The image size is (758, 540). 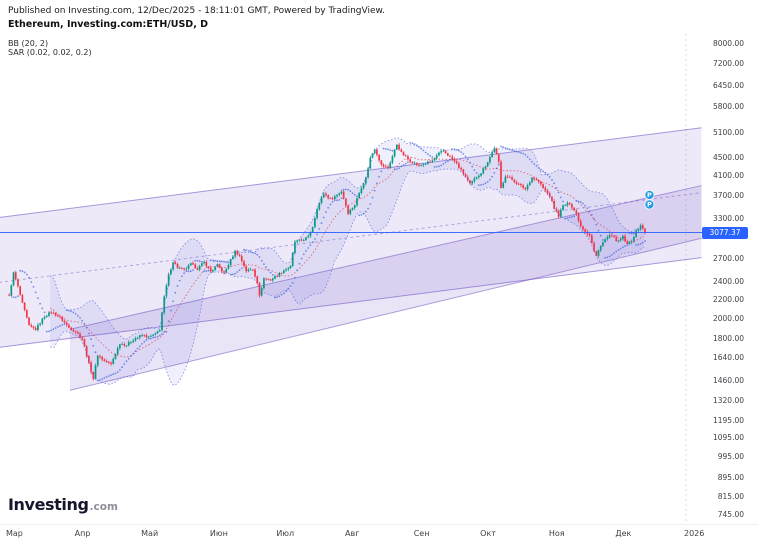 What do you see at coordinates (728, 357) in the screenshot?
I see `price-axis-label: 1640.00` at bounding box center [728, 357].